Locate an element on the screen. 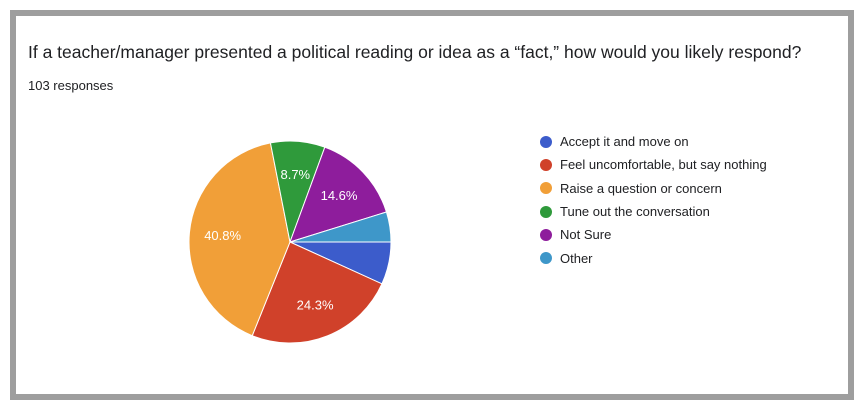  legend-item: Tune out the conversation is located at coordinates (653, 211).